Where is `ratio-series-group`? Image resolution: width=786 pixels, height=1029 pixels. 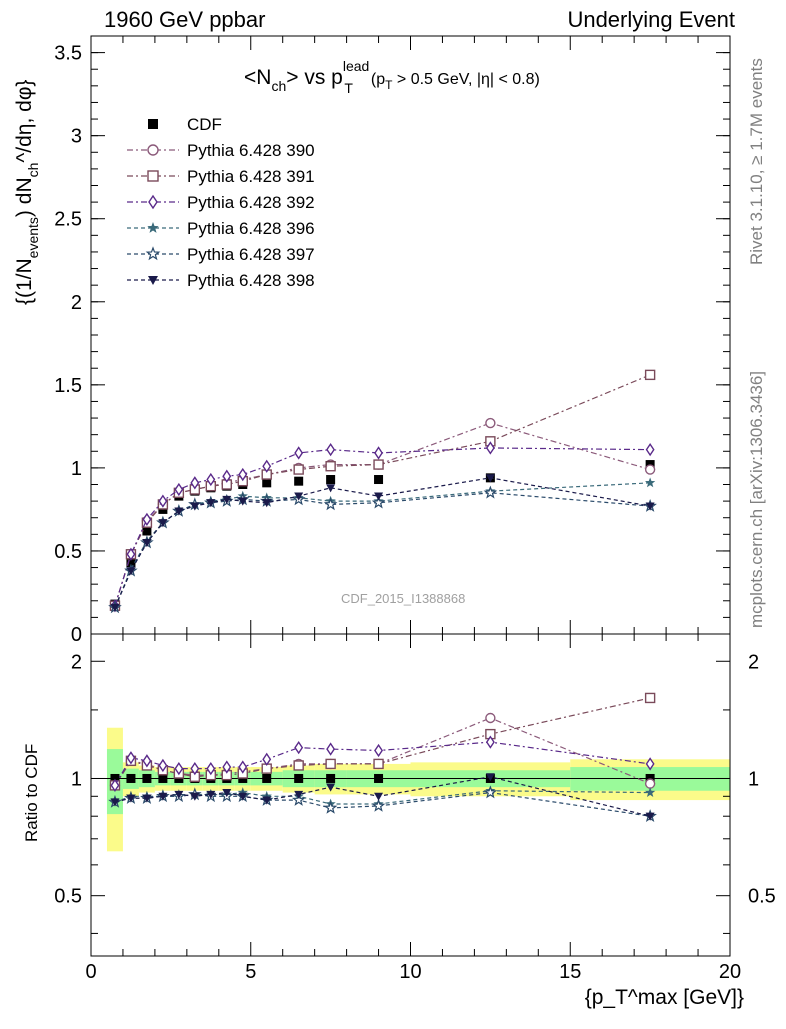
ratio-series-group is located at coordinates (382, 757).